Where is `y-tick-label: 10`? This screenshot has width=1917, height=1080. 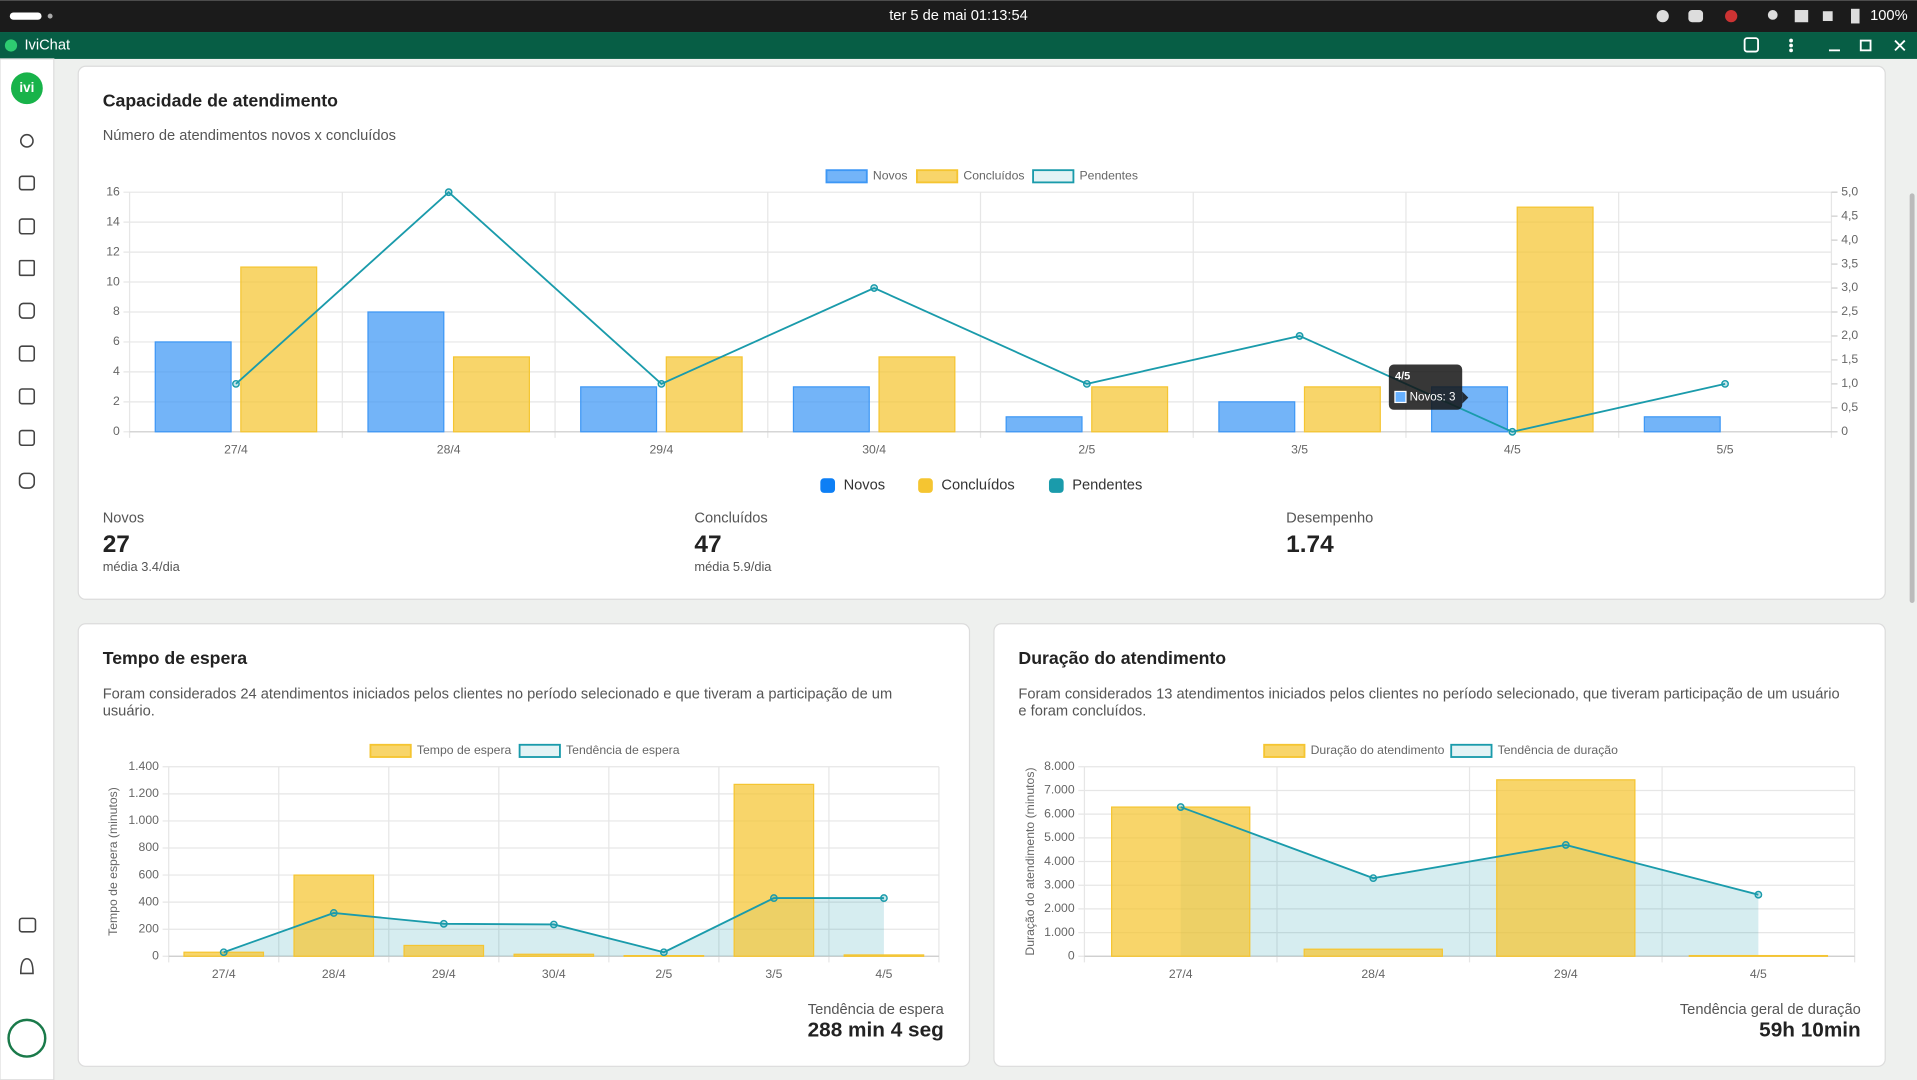
y-tick-label: 10 is located at coordinates (113, 281).